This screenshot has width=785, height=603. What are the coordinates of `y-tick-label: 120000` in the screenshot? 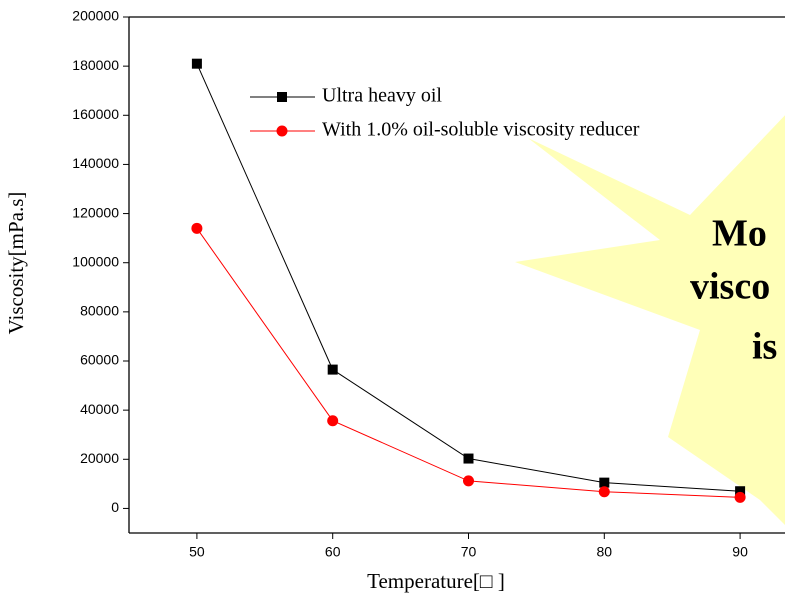 It's located at (95, 212).